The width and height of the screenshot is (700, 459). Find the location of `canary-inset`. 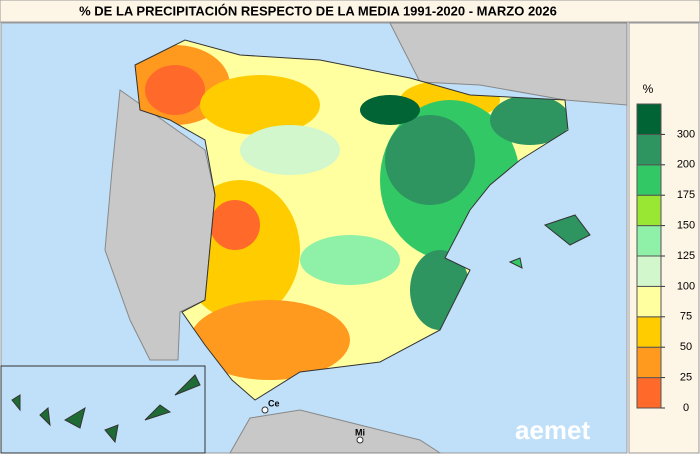

canary-inset is located at coordinates (103, 409).